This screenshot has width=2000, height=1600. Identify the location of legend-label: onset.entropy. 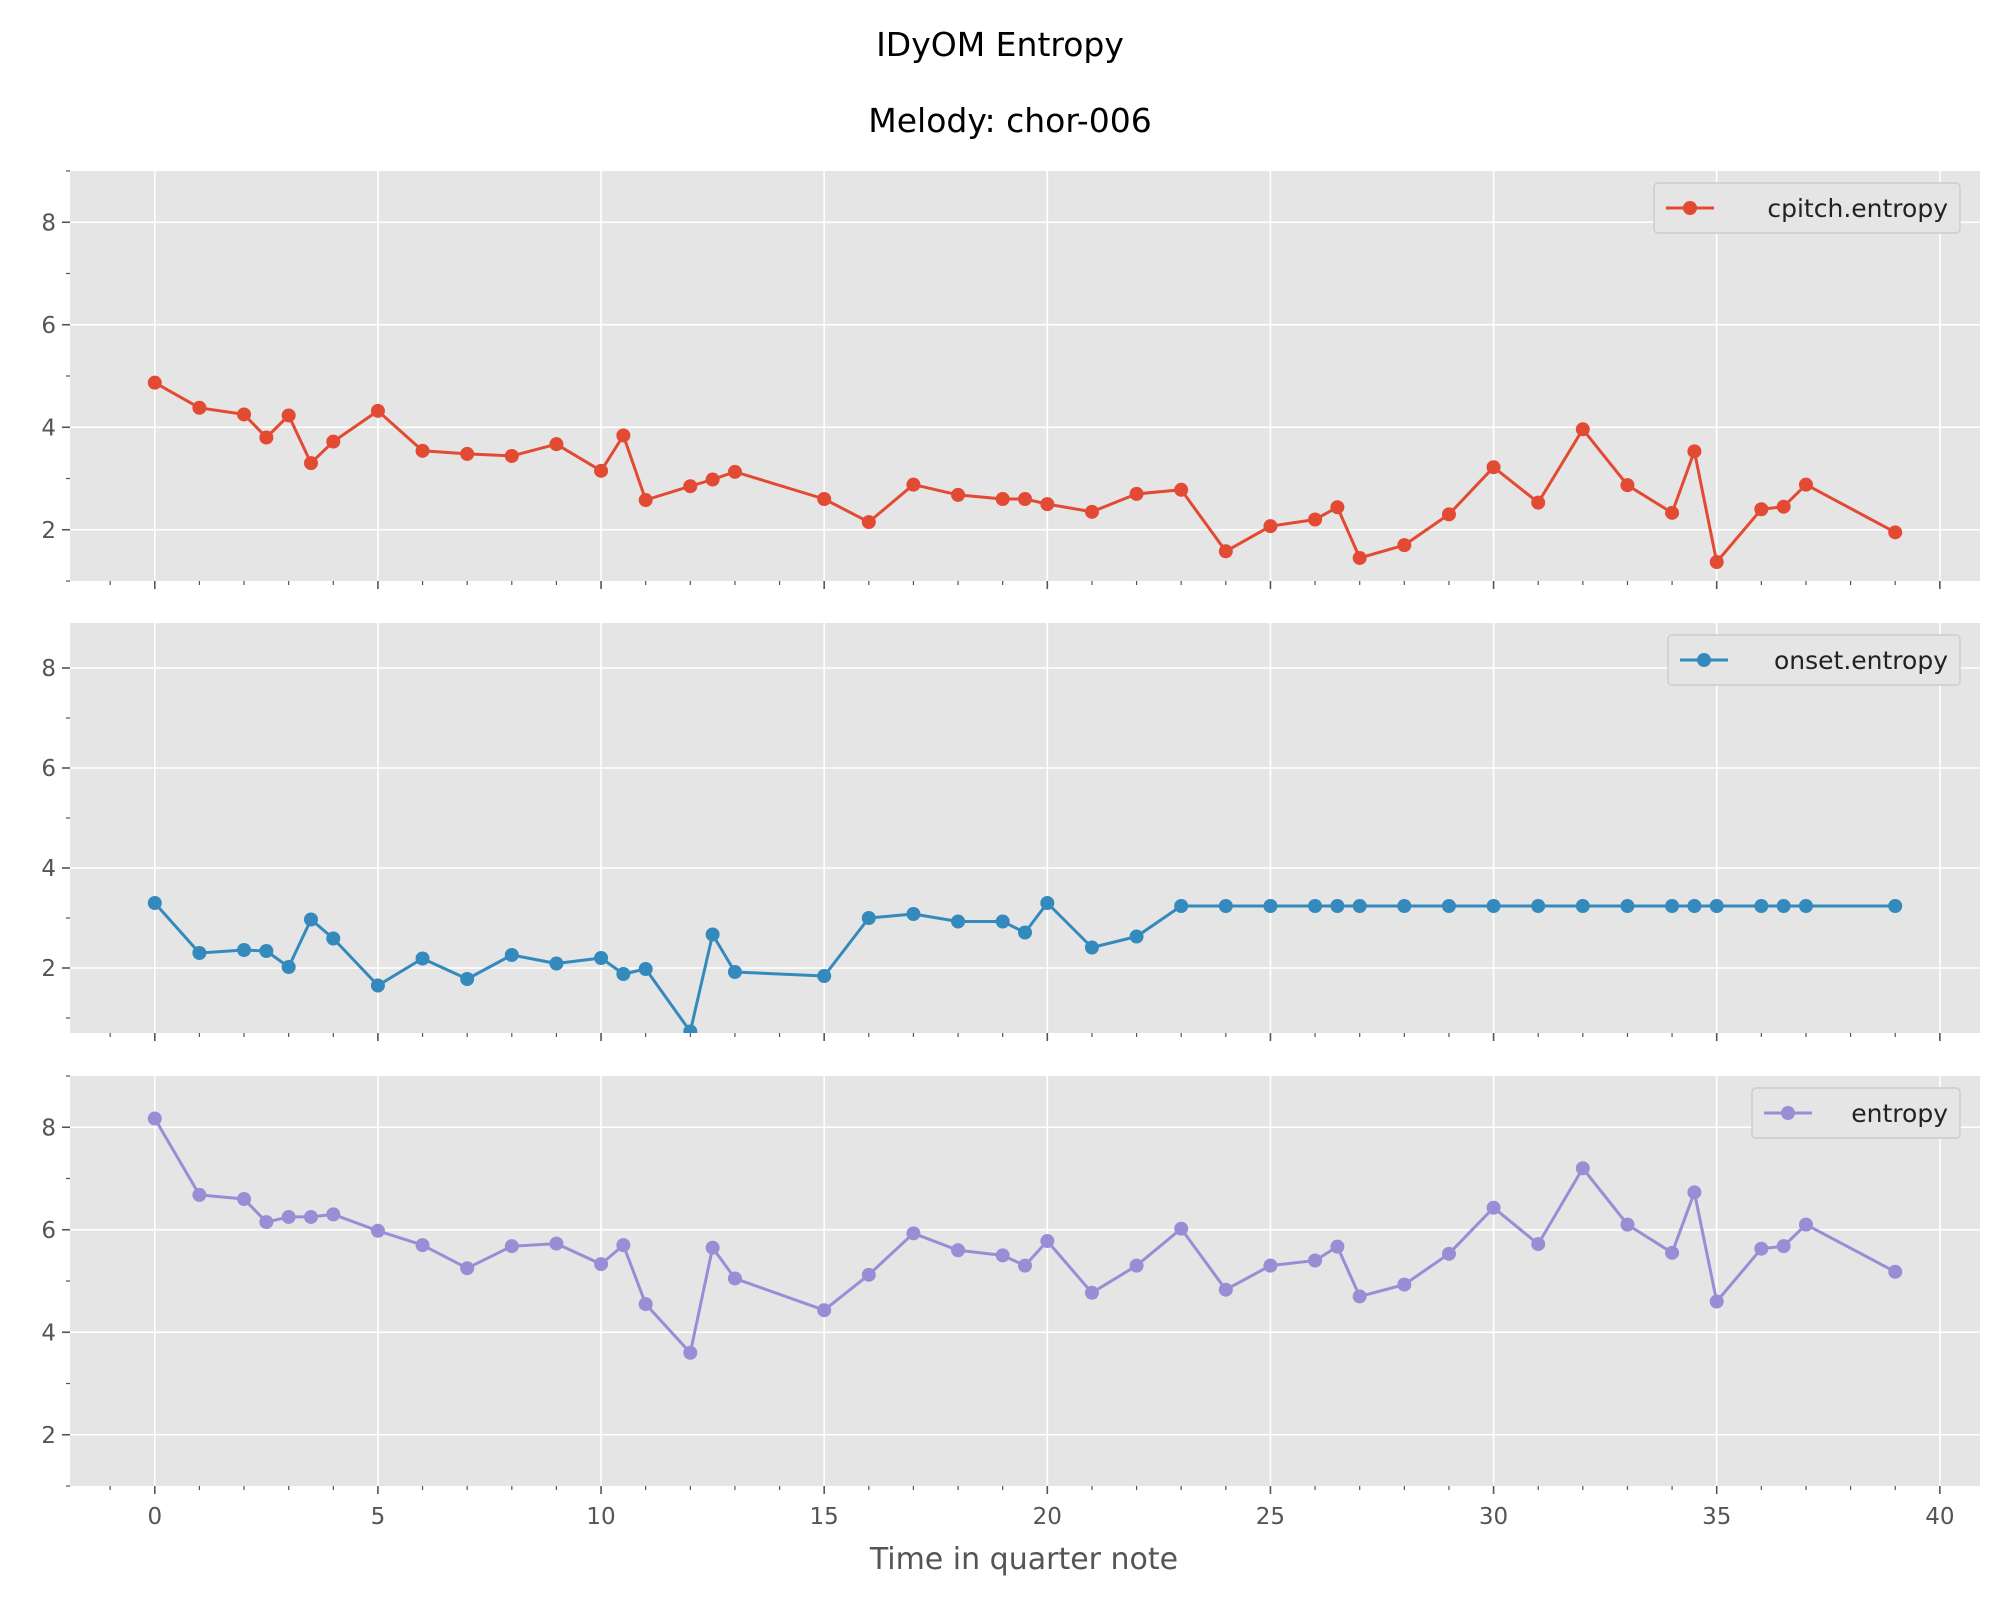
(1861, 660).